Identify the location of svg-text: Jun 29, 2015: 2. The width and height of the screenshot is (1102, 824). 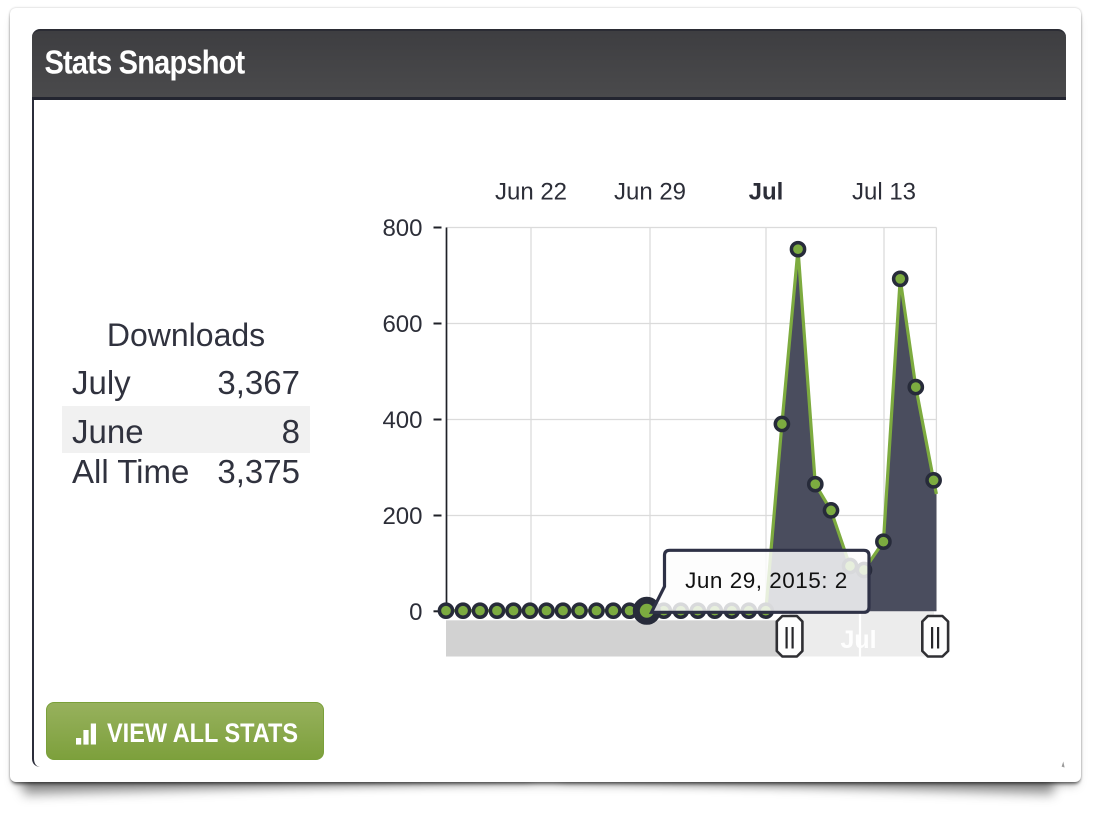
(766, 580).